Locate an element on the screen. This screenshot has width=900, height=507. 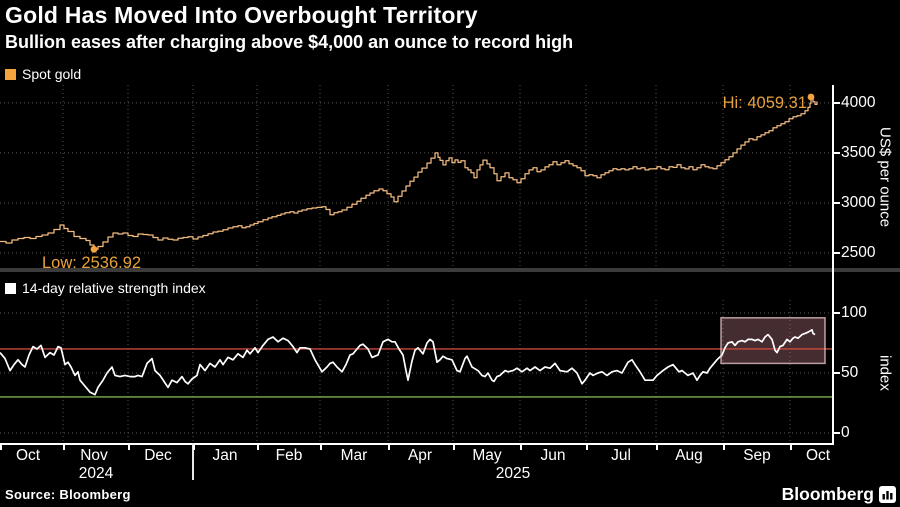
legend-label-rsi: 14-day relative strength index is located at coordinates (114, 288).